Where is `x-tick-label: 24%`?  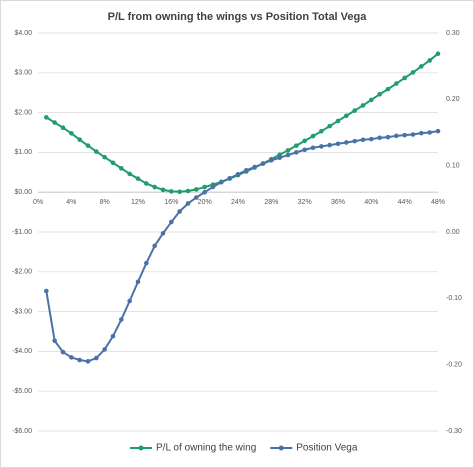 x-tick-label: 24% is located at coordinates (238, 202).